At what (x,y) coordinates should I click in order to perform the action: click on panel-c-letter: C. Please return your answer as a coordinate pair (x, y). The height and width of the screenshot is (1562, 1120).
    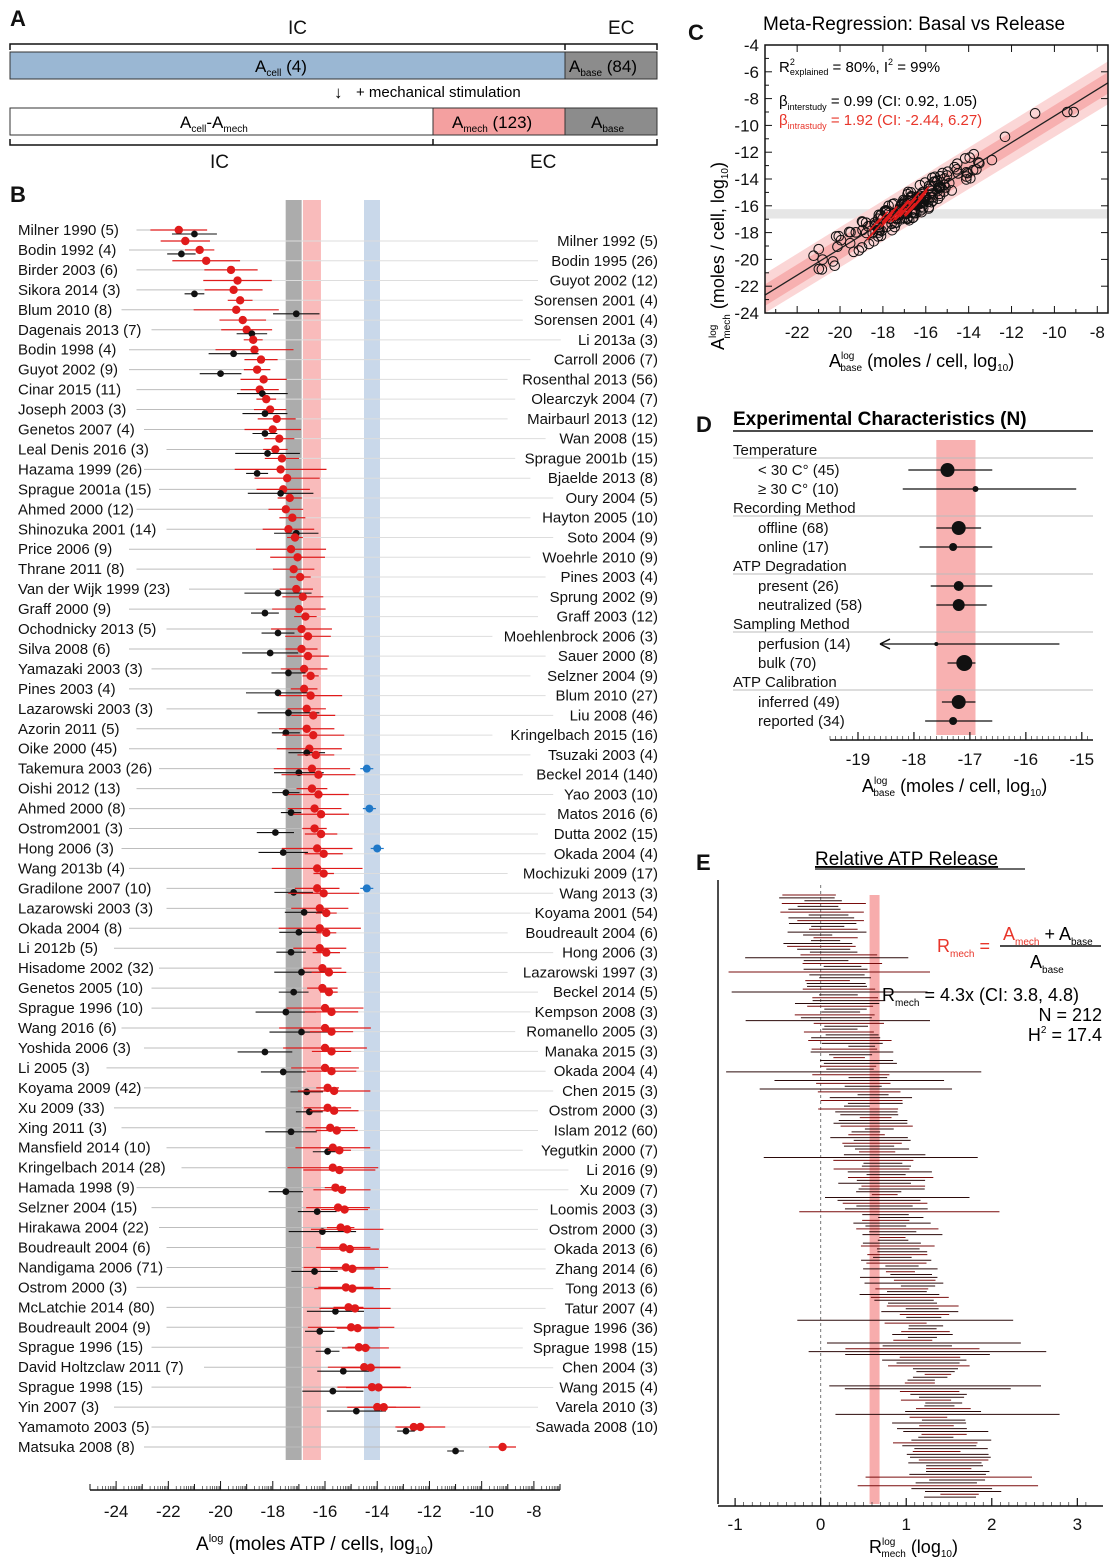
    Looking at the image, I should click on (696, 32).